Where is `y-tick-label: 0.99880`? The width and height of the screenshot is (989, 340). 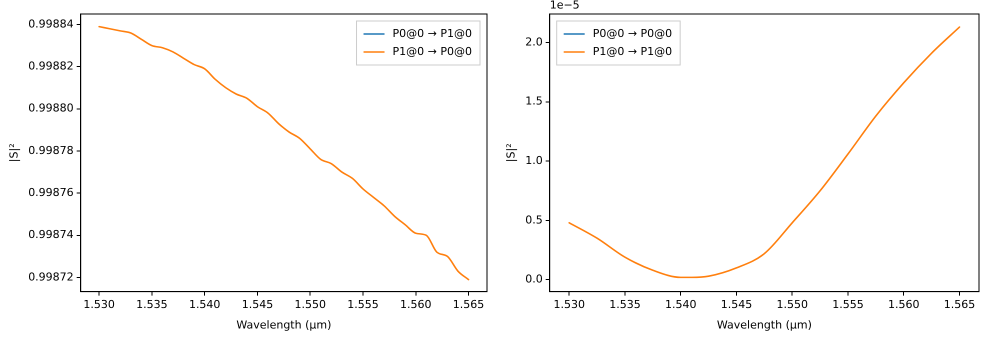 y-tick-label: 0.99880 is located at coordinates (51, 108).